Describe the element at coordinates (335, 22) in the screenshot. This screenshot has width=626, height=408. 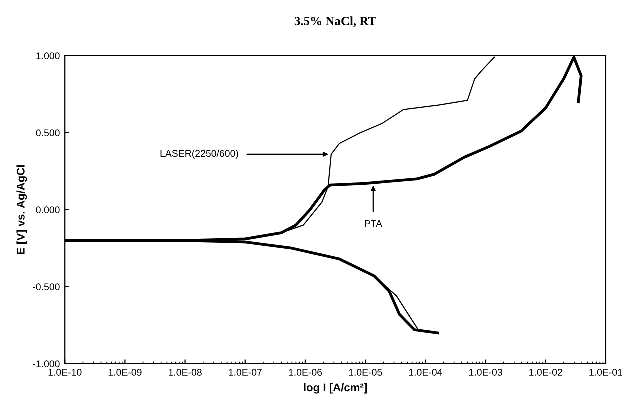
I see `chart-title: 3.5% NaCl, RT` at that location.